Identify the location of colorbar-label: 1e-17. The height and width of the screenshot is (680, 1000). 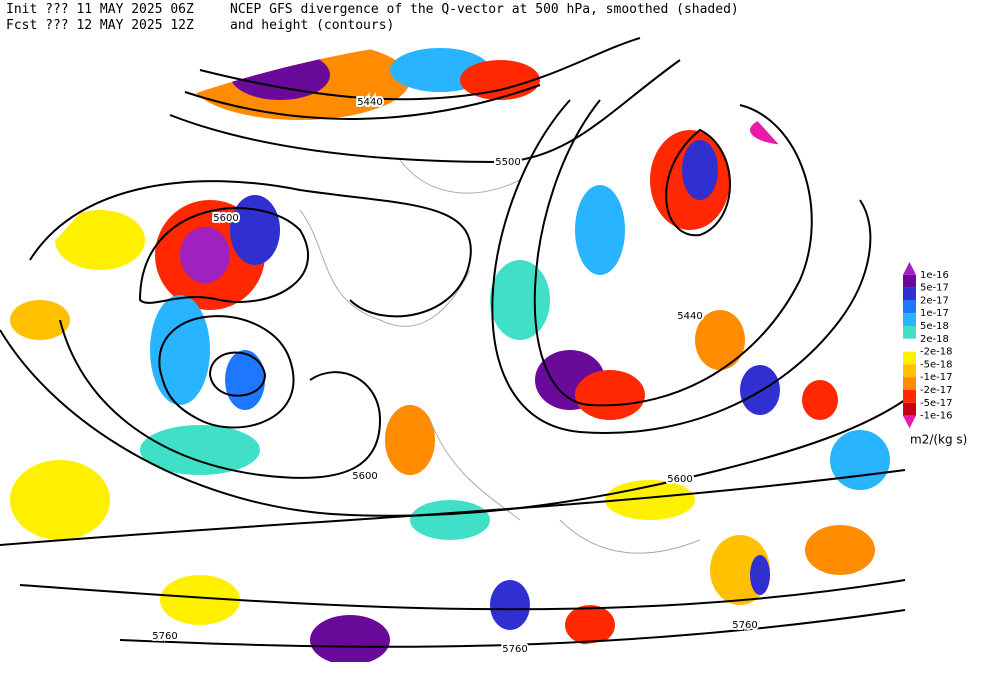
(934, 313).